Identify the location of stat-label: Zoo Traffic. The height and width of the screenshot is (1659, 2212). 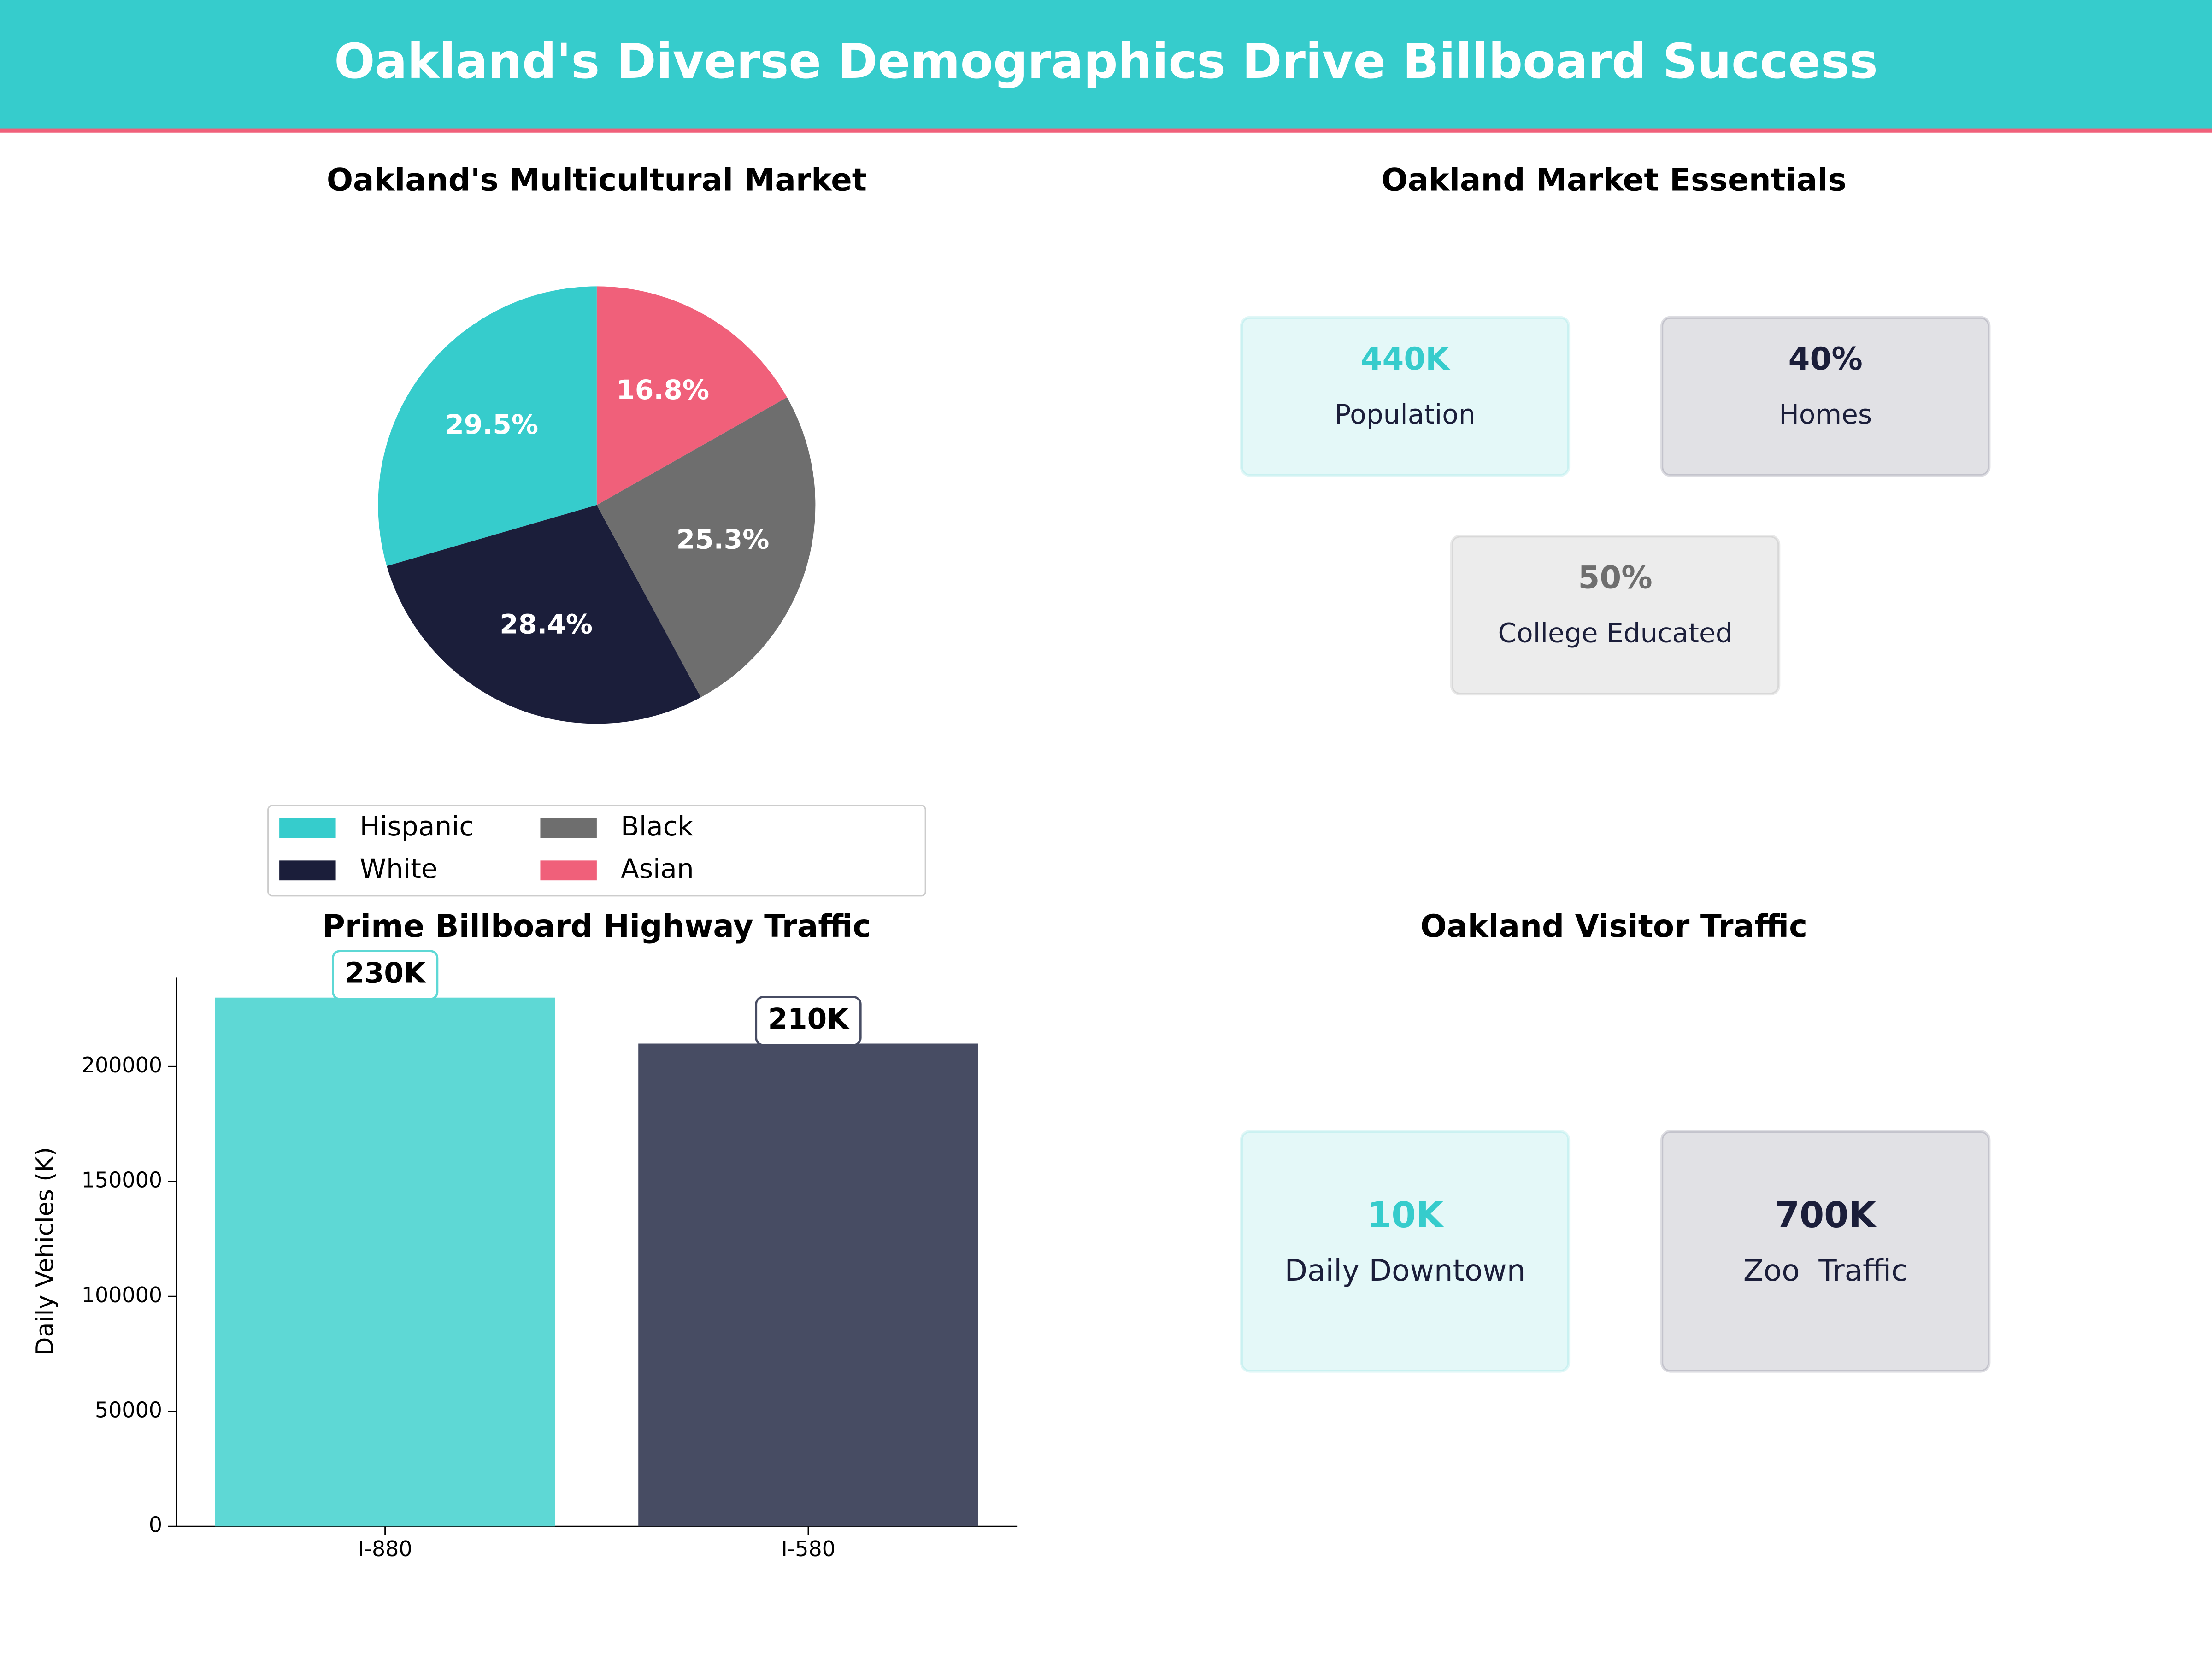
(1825, 1270).